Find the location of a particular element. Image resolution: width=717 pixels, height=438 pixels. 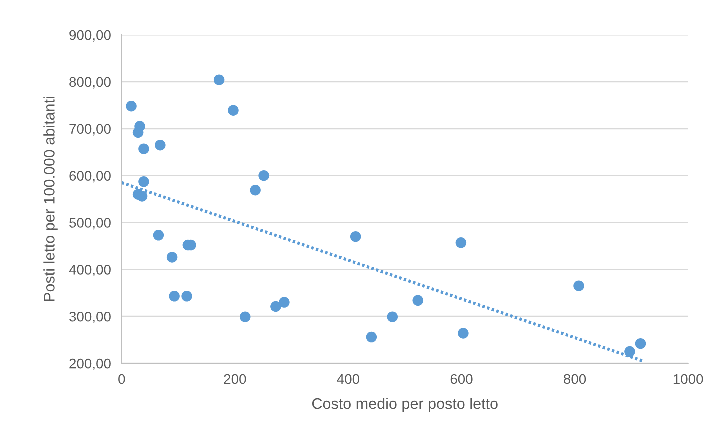

y-tick-label: 400,00 is located at coordinates (90, 270).